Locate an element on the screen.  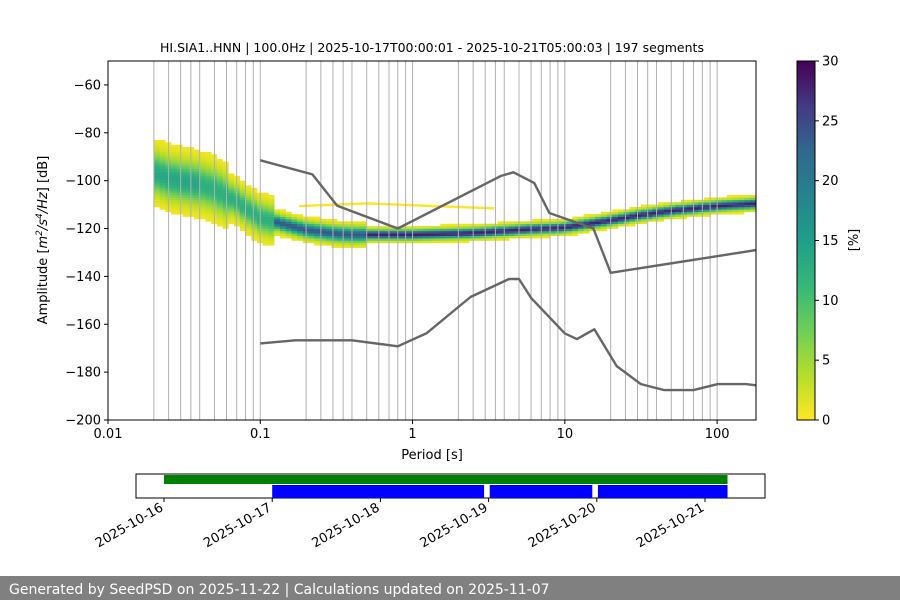
y-tick-label: −140 is located at coordinates (83, 277).